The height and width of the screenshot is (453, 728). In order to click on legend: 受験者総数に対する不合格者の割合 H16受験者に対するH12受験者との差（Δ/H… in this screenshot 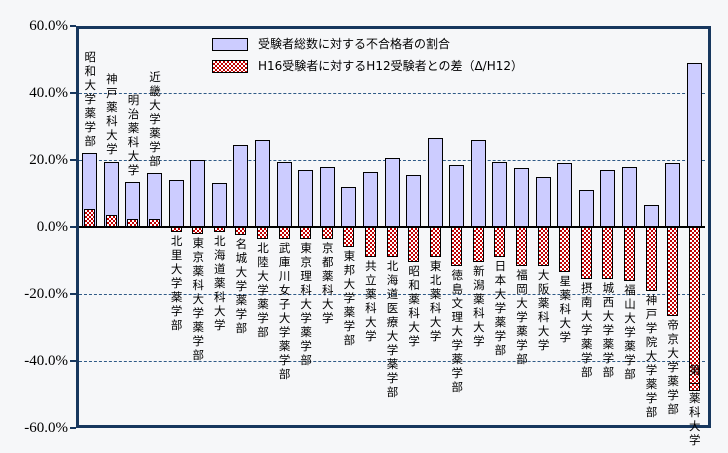, I will do `click(367, 59)`.